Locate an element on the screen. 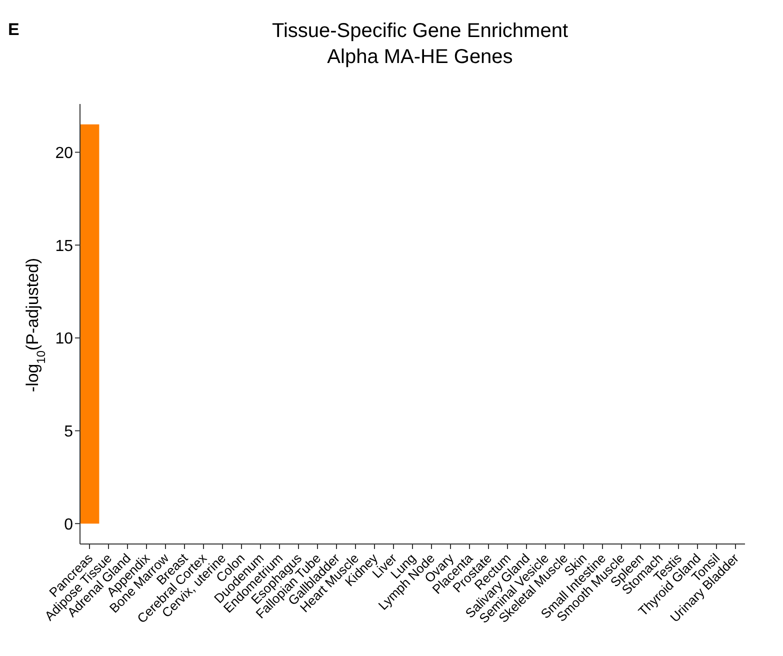 This screenshot has height=656, width=783. y-tick-label: 10 is located at coordinates (64, 339).